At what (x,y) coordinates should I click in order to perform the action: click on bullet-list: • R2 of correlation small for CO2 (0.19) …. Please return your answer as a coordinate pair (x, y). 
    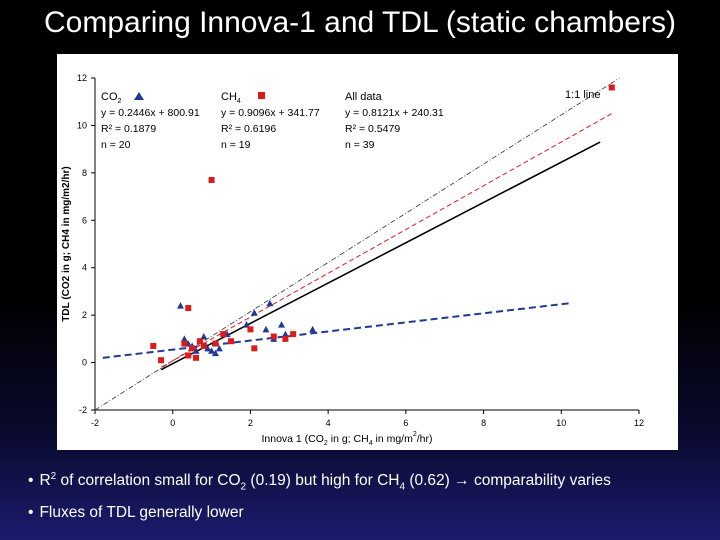
    Looking at the image, I should click on (373, 495).